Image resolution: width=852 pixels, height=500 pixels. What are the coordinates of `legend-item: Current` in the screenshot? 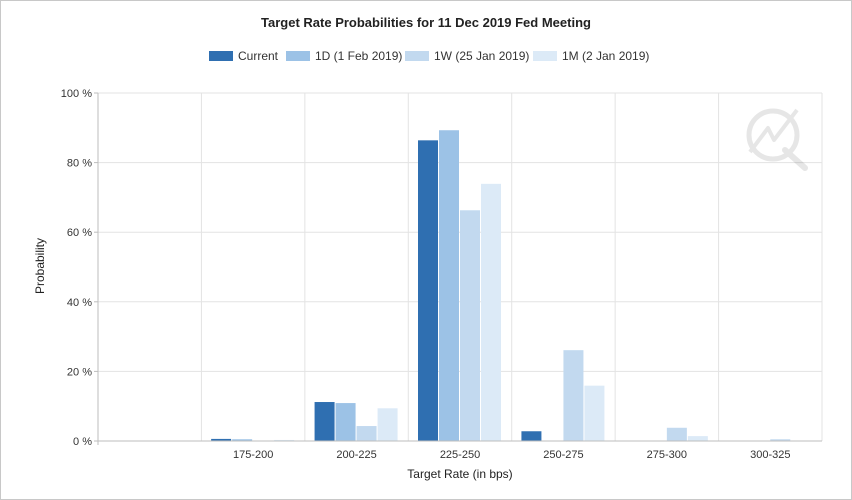 It's located at (244, 56).